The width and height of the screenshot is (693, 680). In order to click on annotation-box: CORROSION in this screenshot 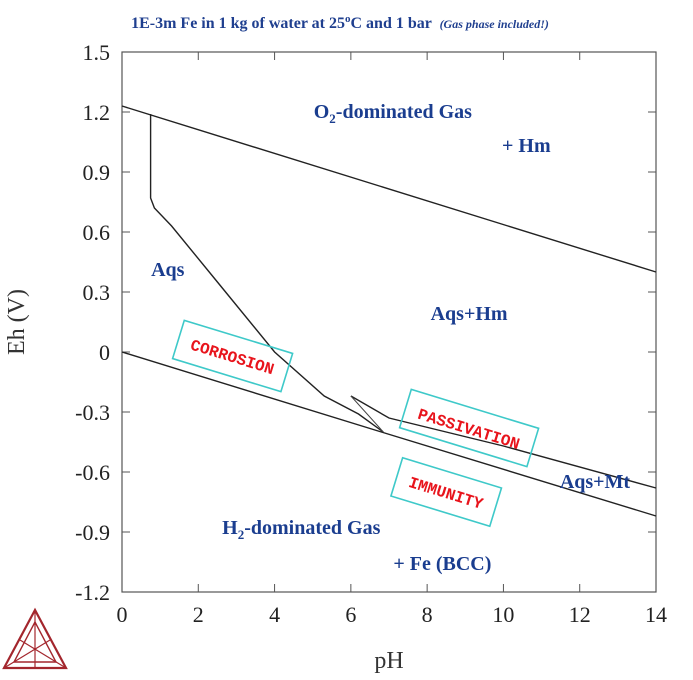, I will do `click(232, 356)`.